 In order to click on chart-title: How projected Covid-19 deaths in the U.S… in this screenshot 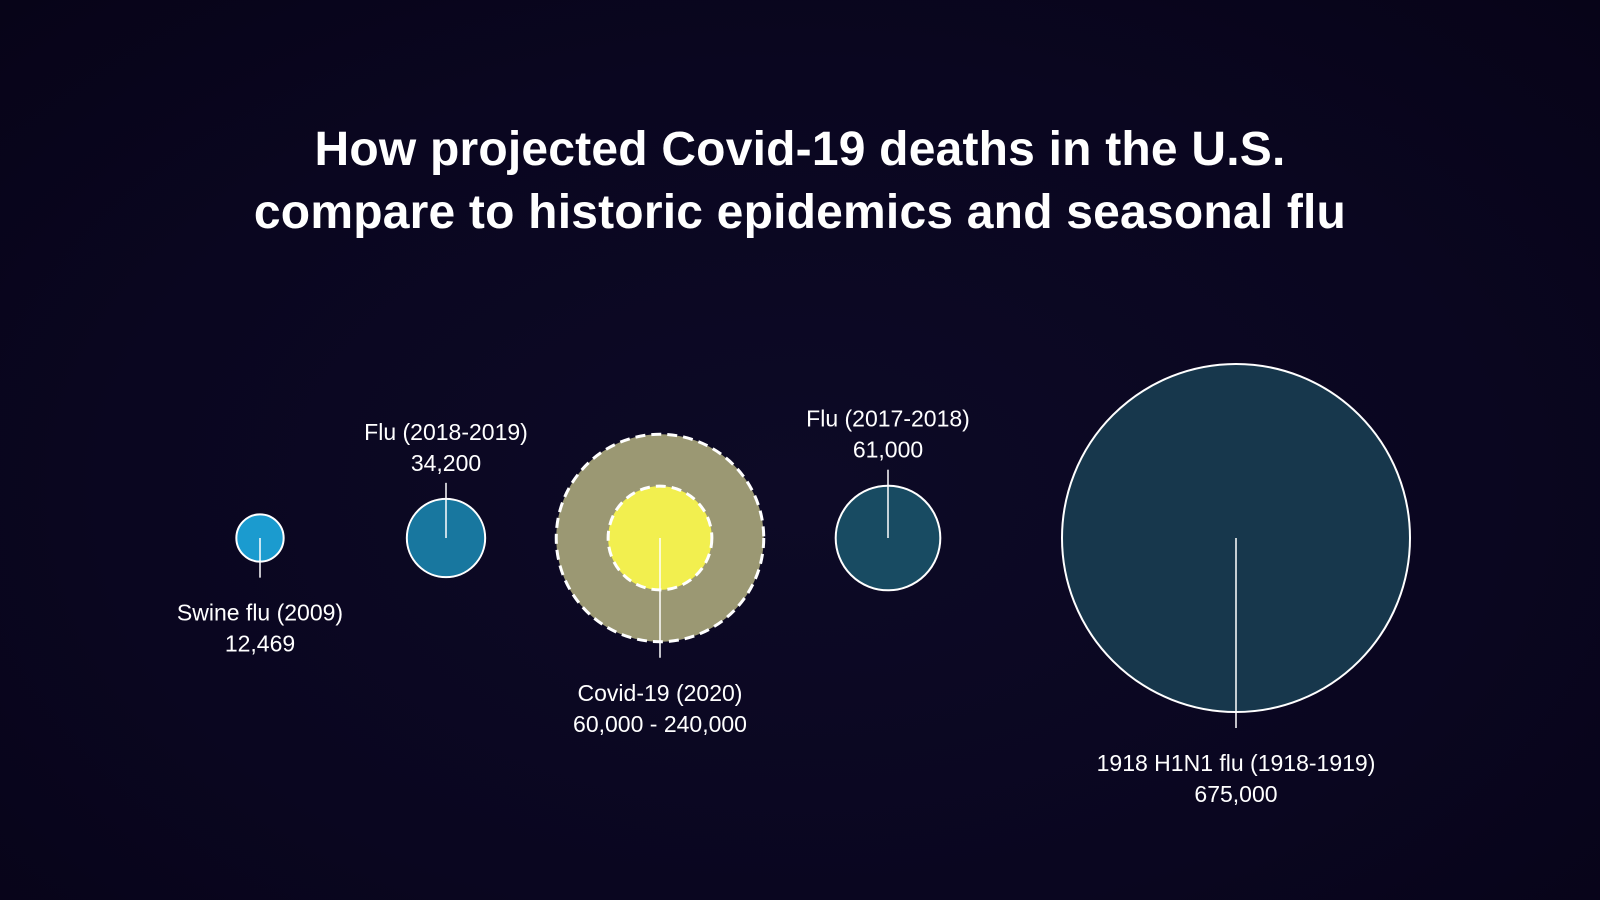, I will do `click(800, 181)`.